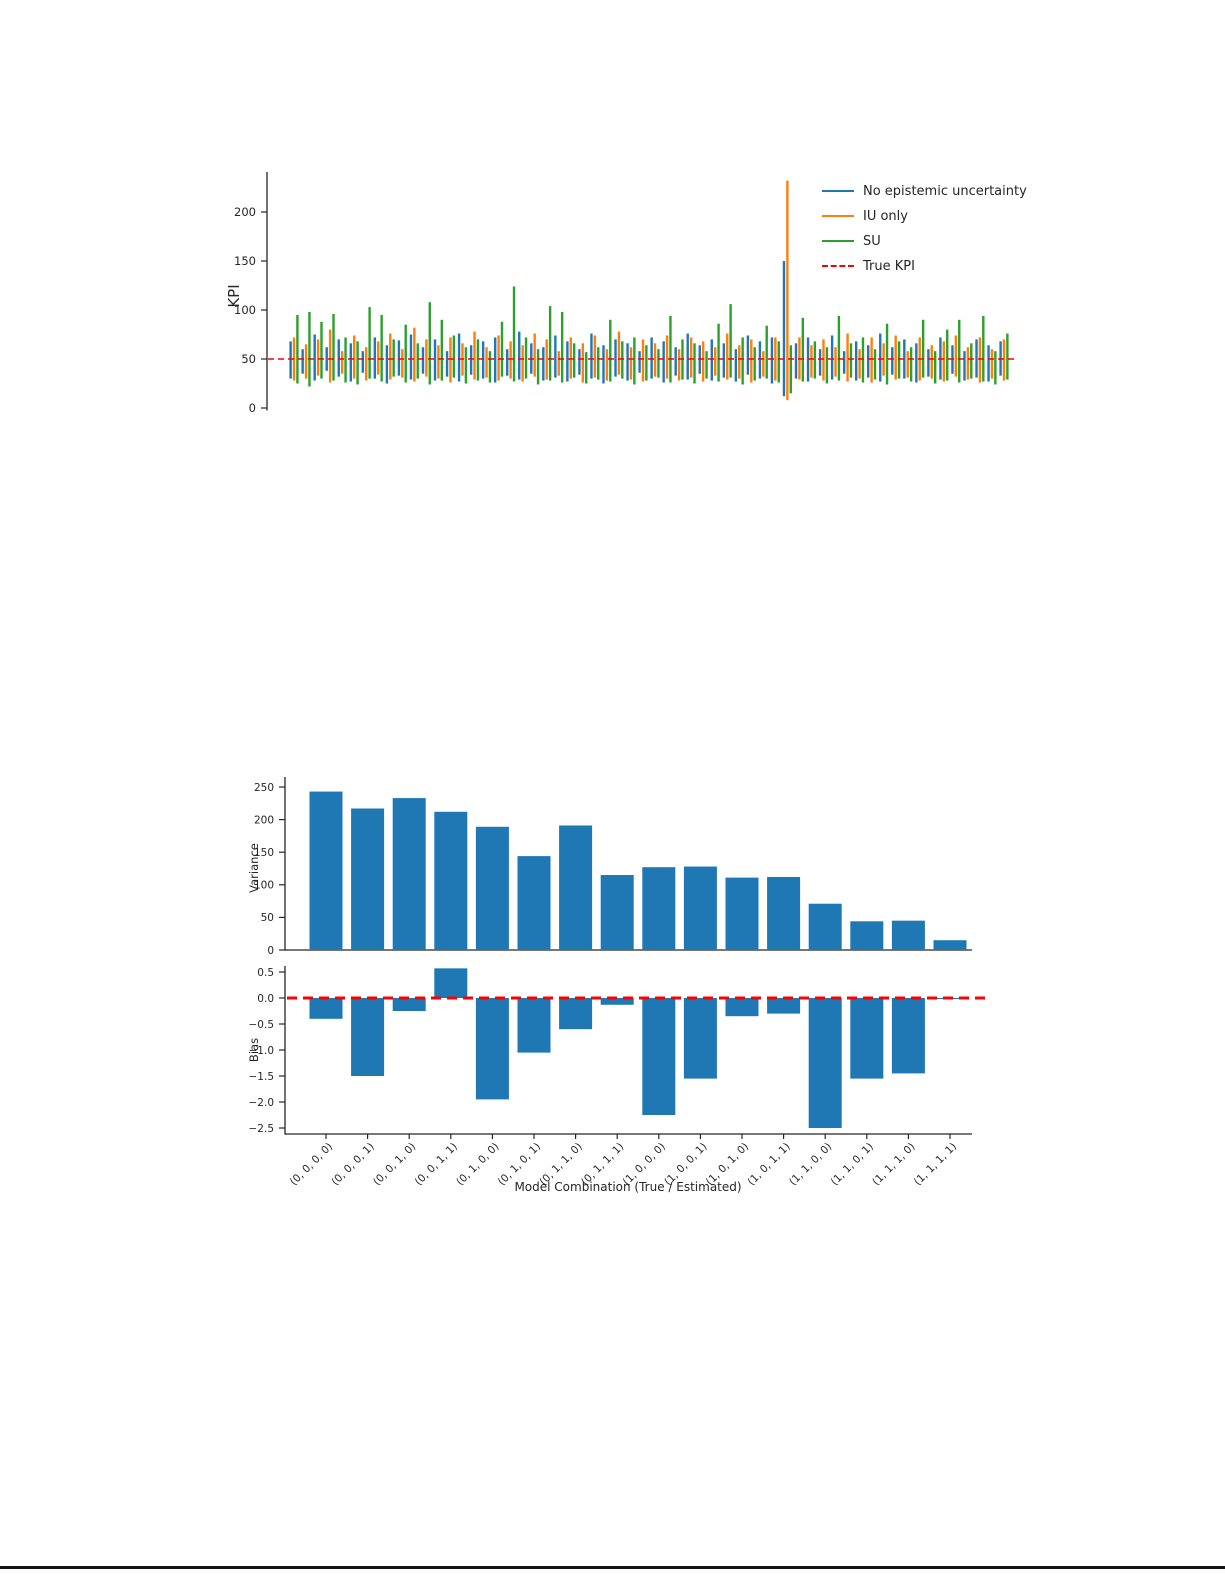 Image resolution: width=1225 pixels, height=1585 pixels. I want to click on kpi-y-tick-label: 0, so click(252, 408).